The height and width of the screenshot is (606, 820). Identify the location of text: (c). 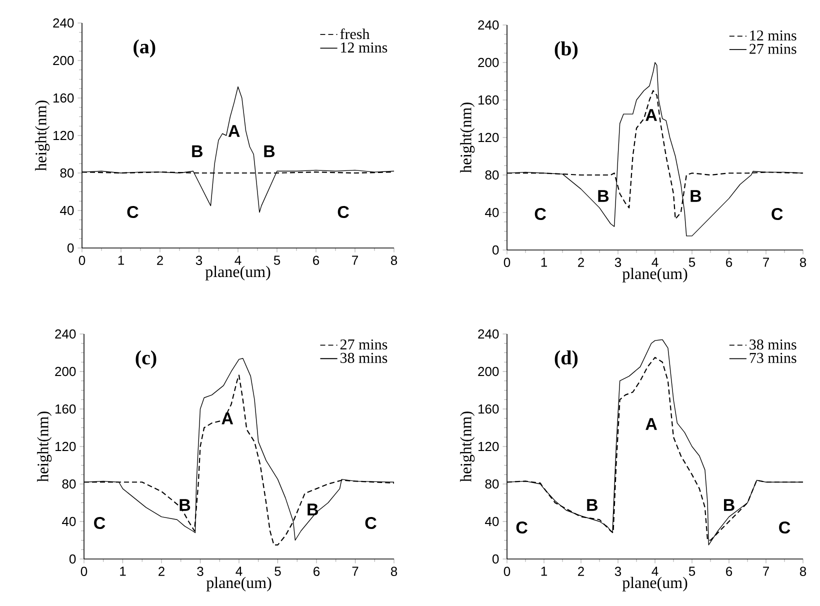
(146, 359).